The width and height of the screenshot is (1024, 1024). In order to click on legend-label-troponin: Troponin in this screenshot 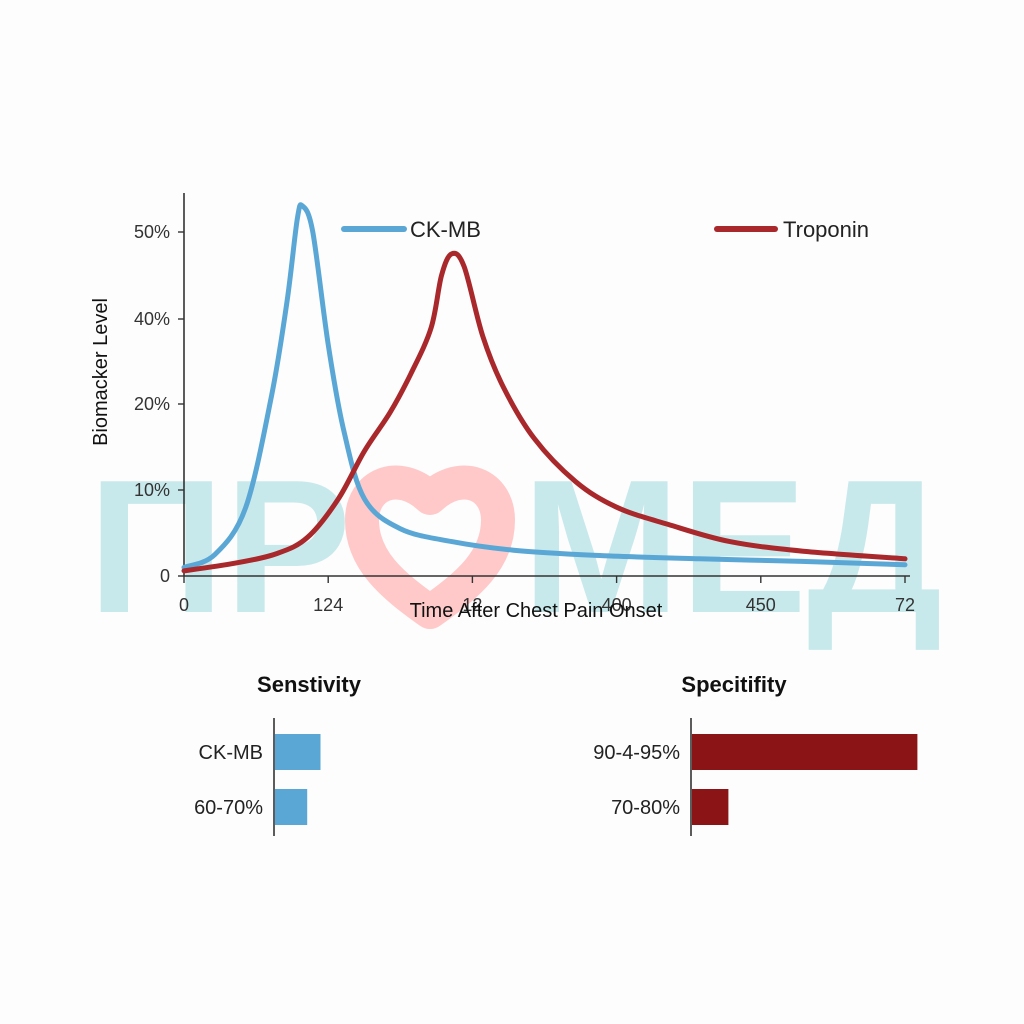, I will do `click(826, 229)`.